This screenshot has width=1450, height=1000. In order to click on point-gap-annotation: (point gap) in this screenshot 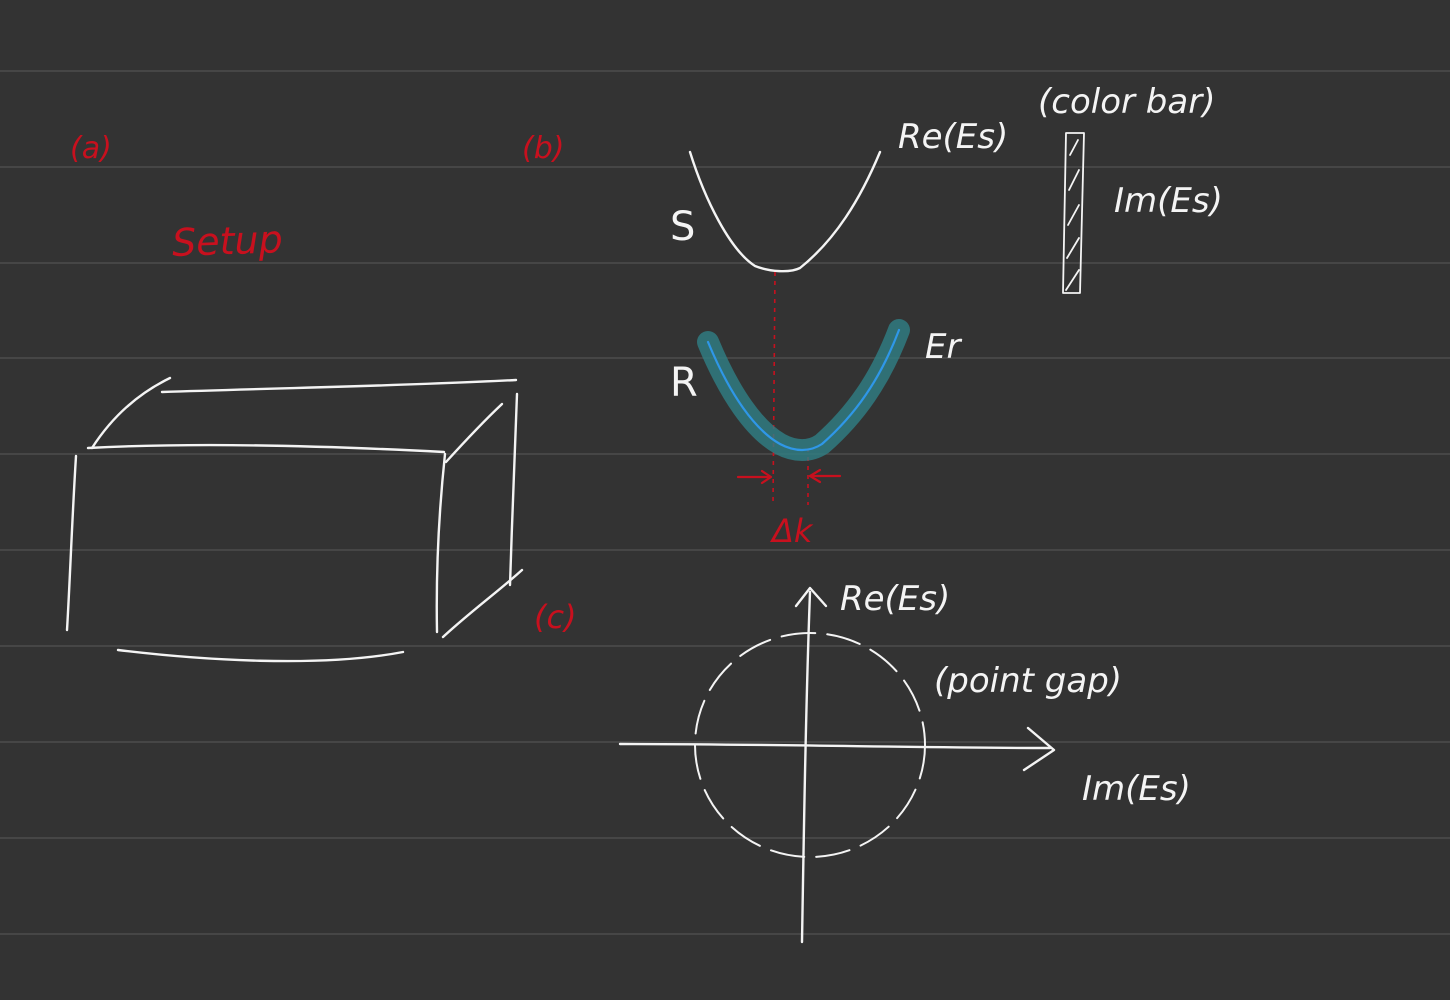, I will do `click(1028, 681)`.